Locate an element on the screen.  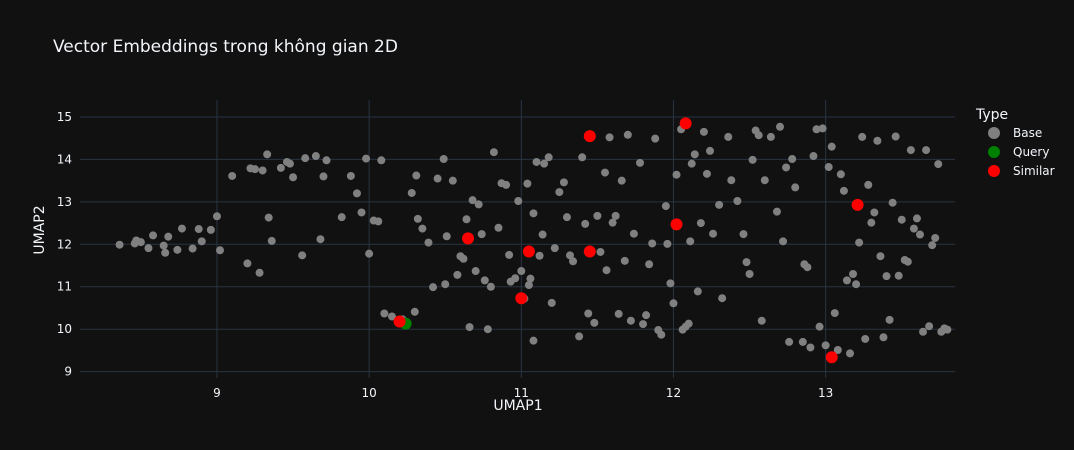
legend-item-base: Base is located at coordinates (1015, 133).